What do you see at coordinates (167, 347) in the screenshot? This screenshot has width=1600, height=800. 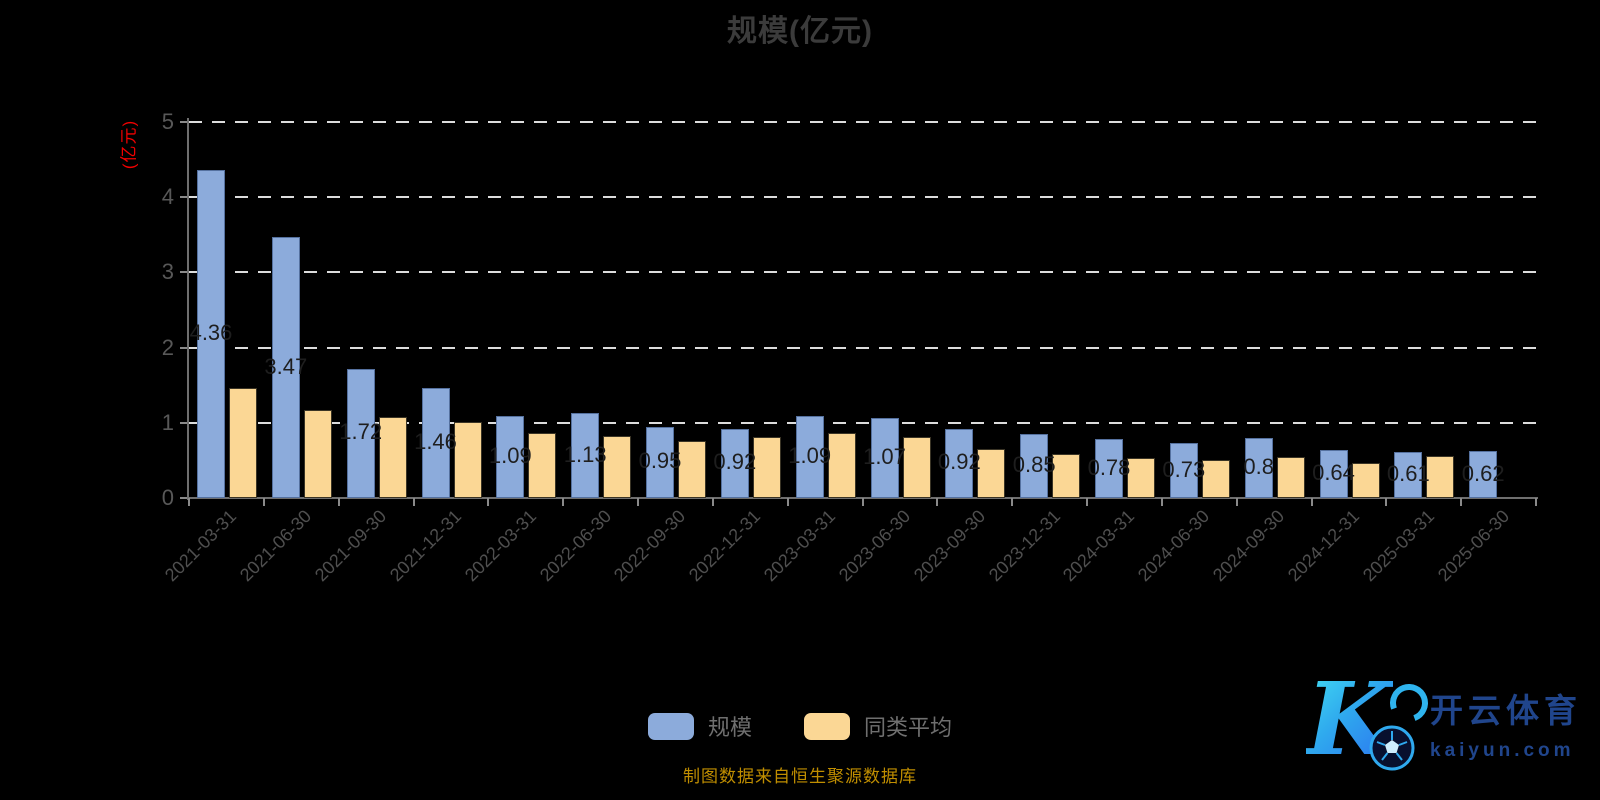 I see `y-axis-tick-label: 2` at bounding box center [167, 347].